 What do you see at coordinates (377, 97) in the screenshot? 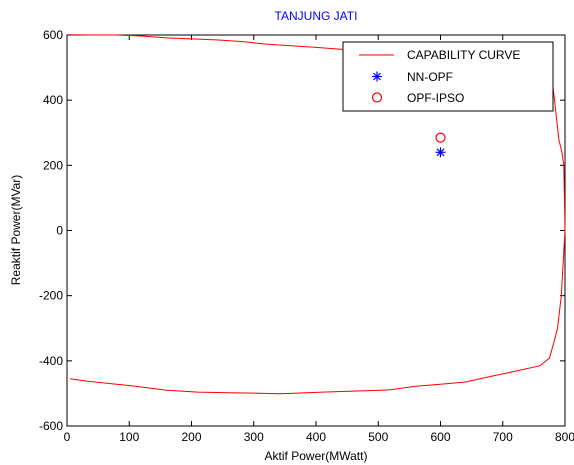
I see `legend-circle-marker` at bounding box center [377, 97].